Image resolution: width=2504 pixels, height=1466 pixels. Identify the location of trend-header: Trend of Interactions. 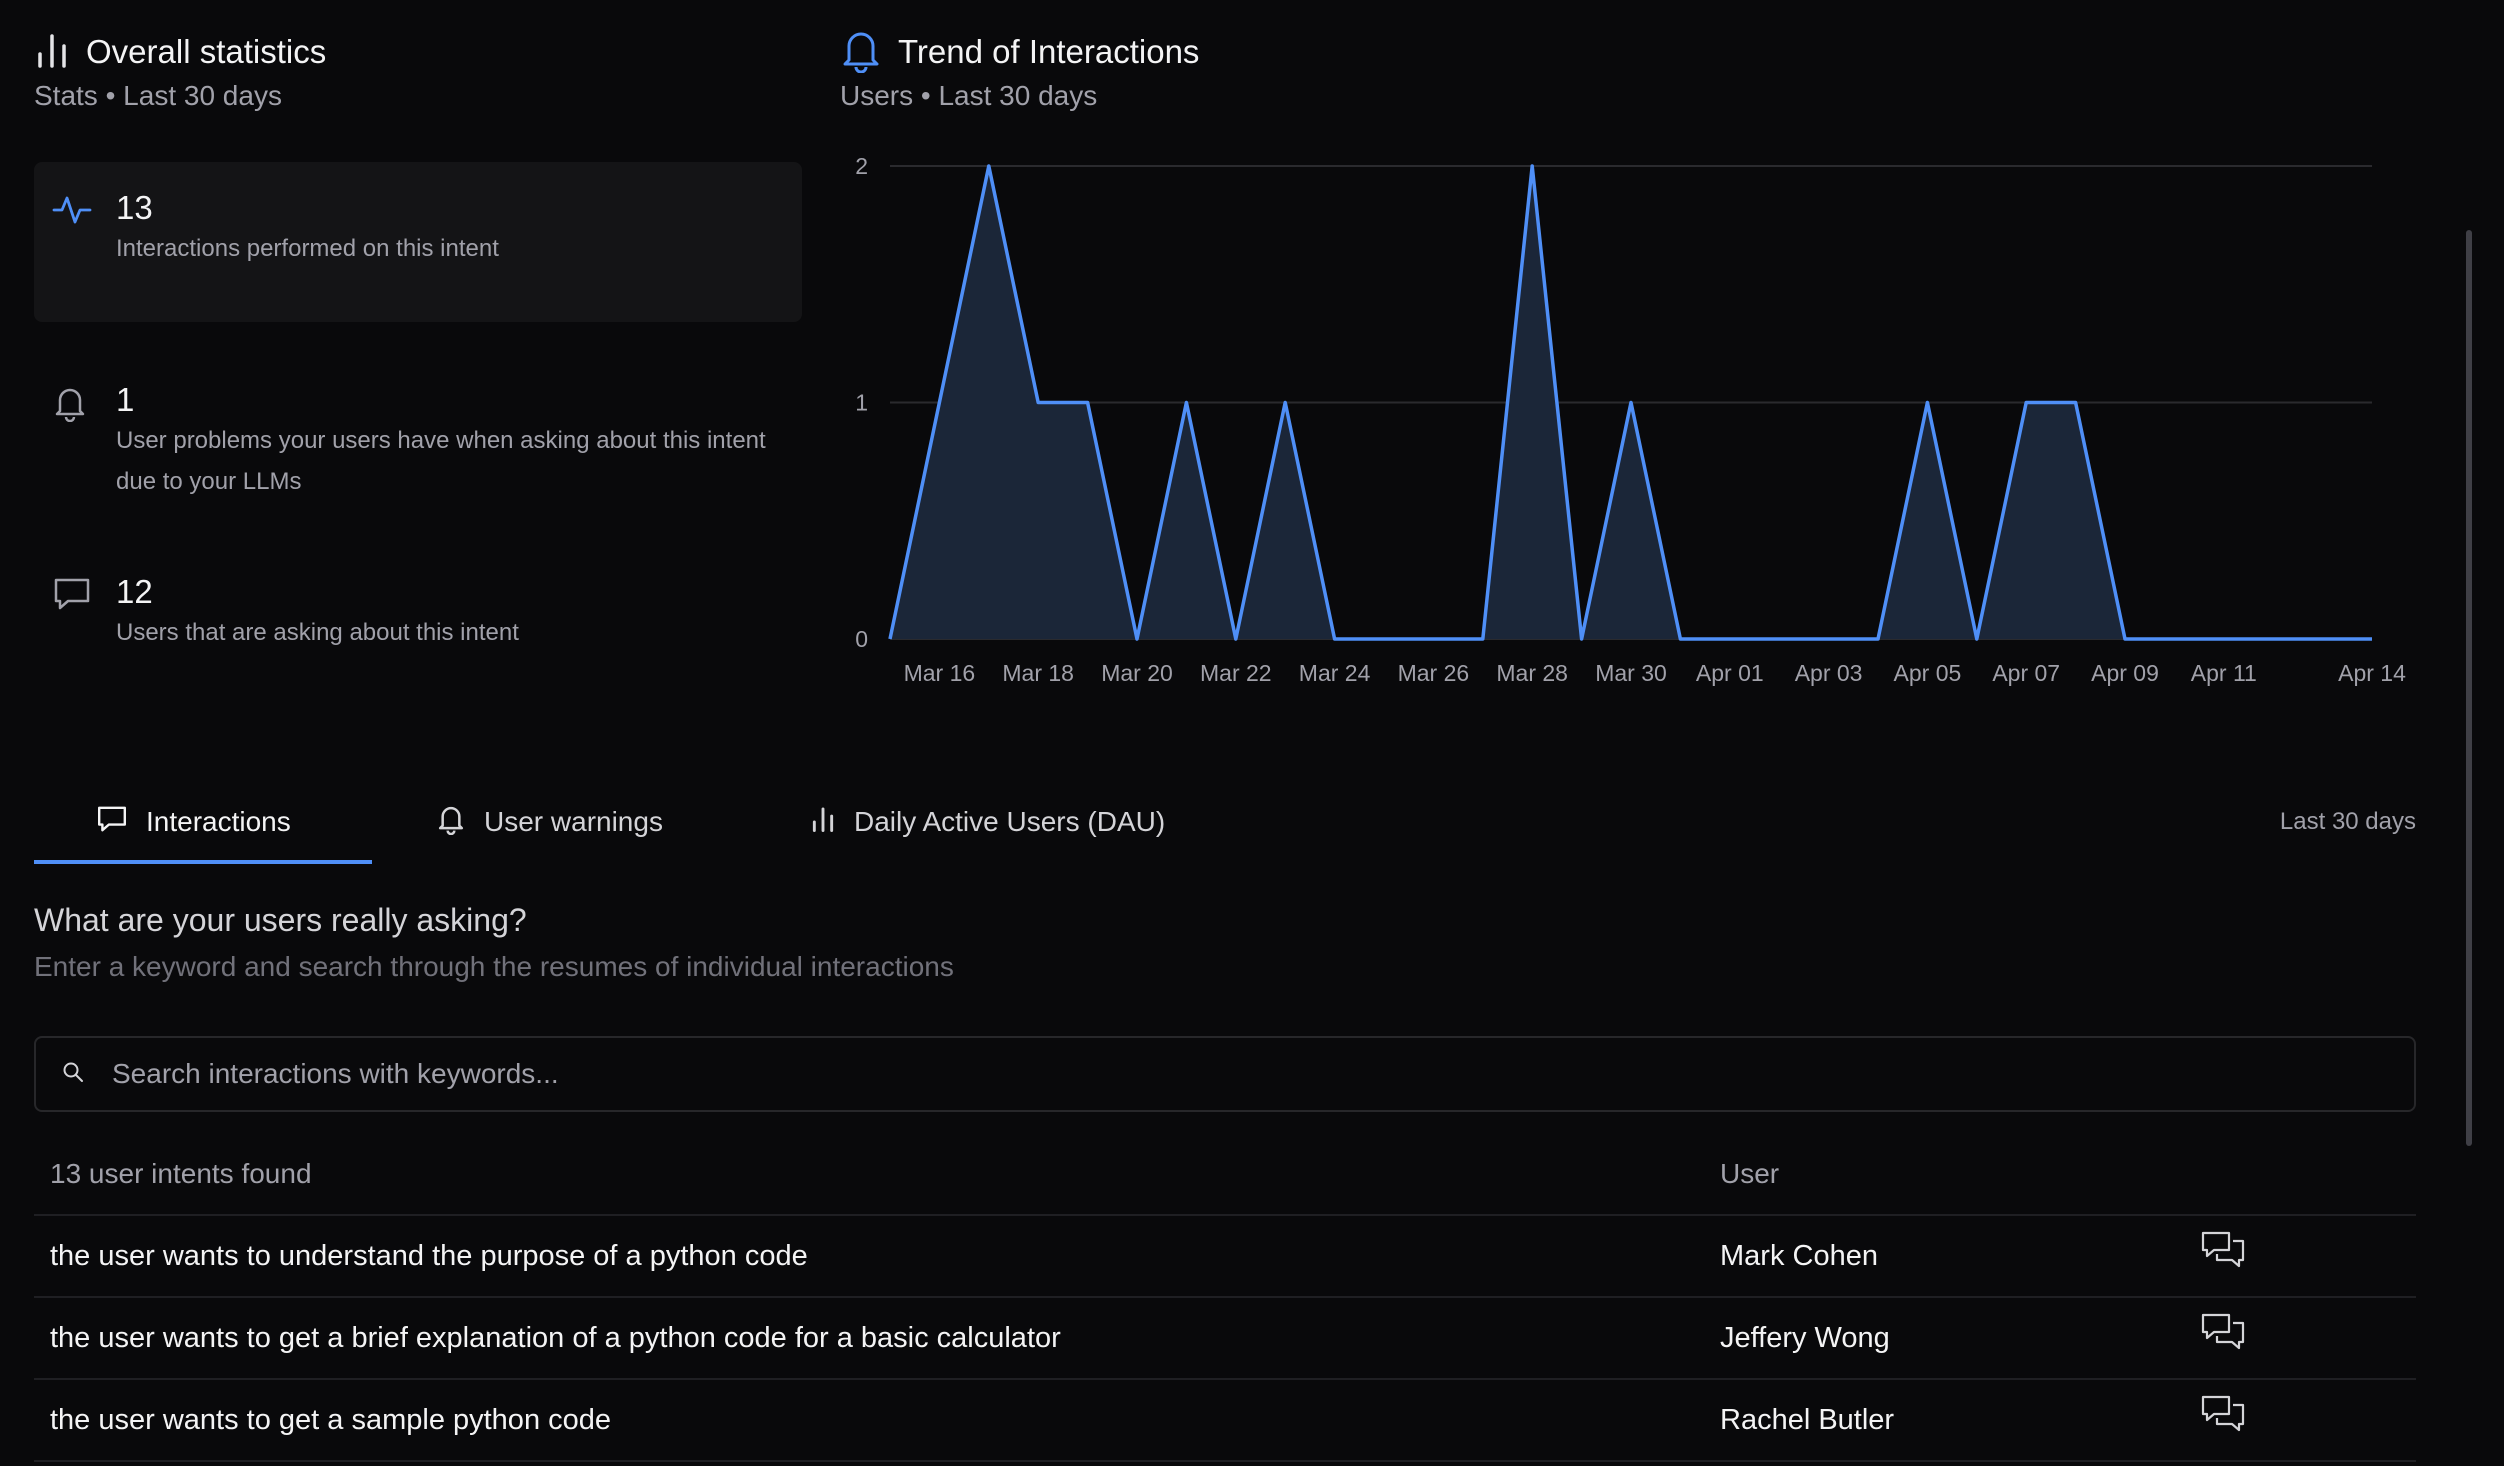
(1630, 52).